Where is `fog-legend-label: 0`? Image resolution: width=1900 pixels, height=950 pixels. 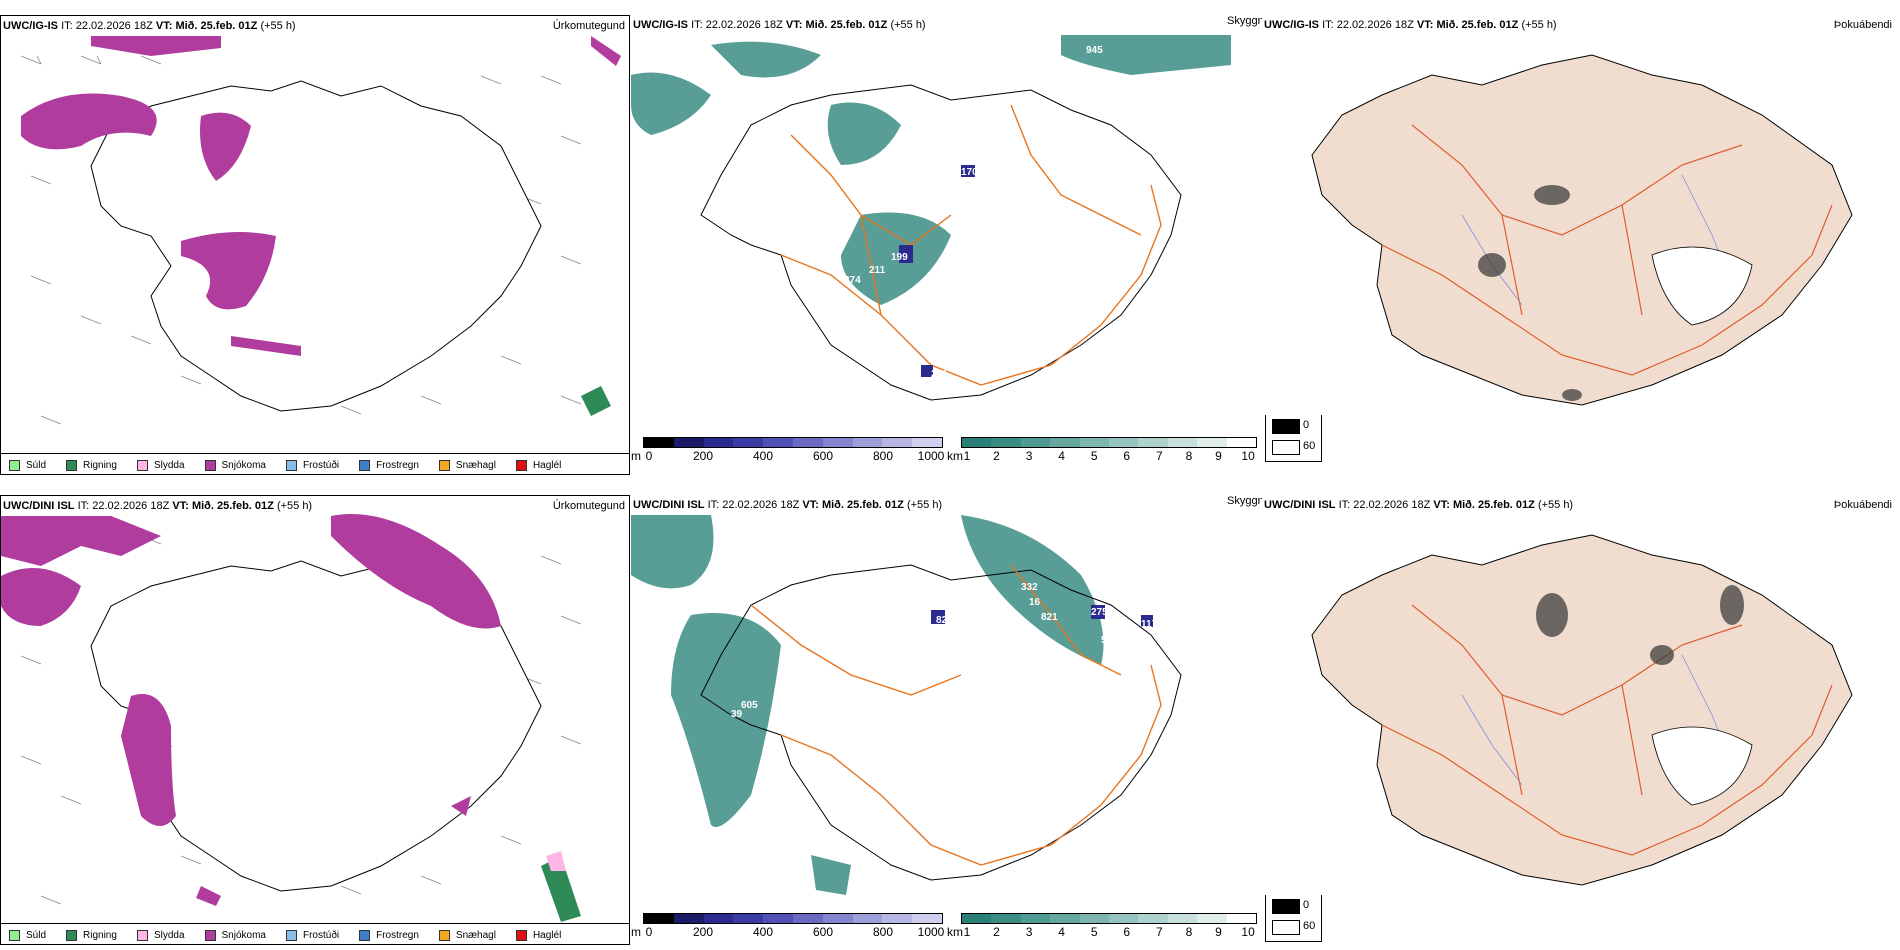 fog-legend-label: 0 is located at coordinates (1306, 905).